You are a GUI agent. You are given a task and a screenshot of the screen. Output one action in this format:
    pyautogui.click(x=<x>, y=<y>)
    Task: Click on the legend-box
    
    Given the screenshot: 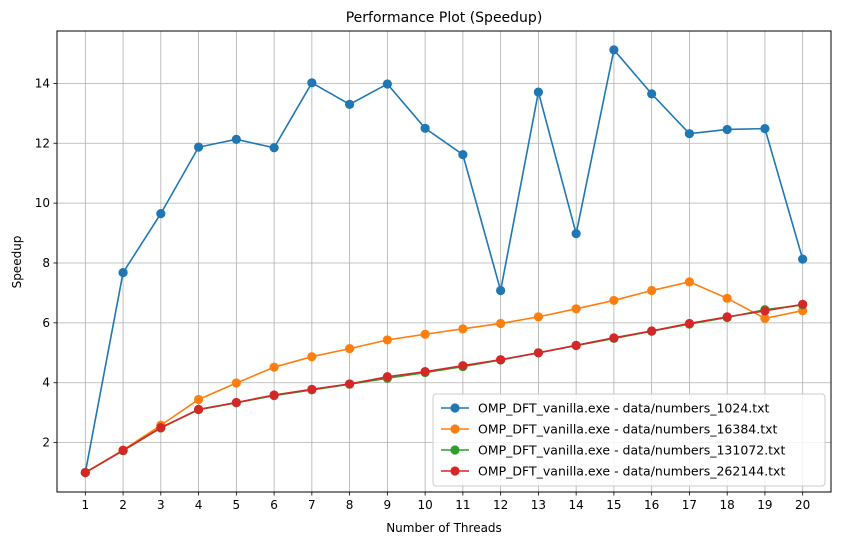 What is the action you would take?
    pyautogui.click(x=629, y=440)
    